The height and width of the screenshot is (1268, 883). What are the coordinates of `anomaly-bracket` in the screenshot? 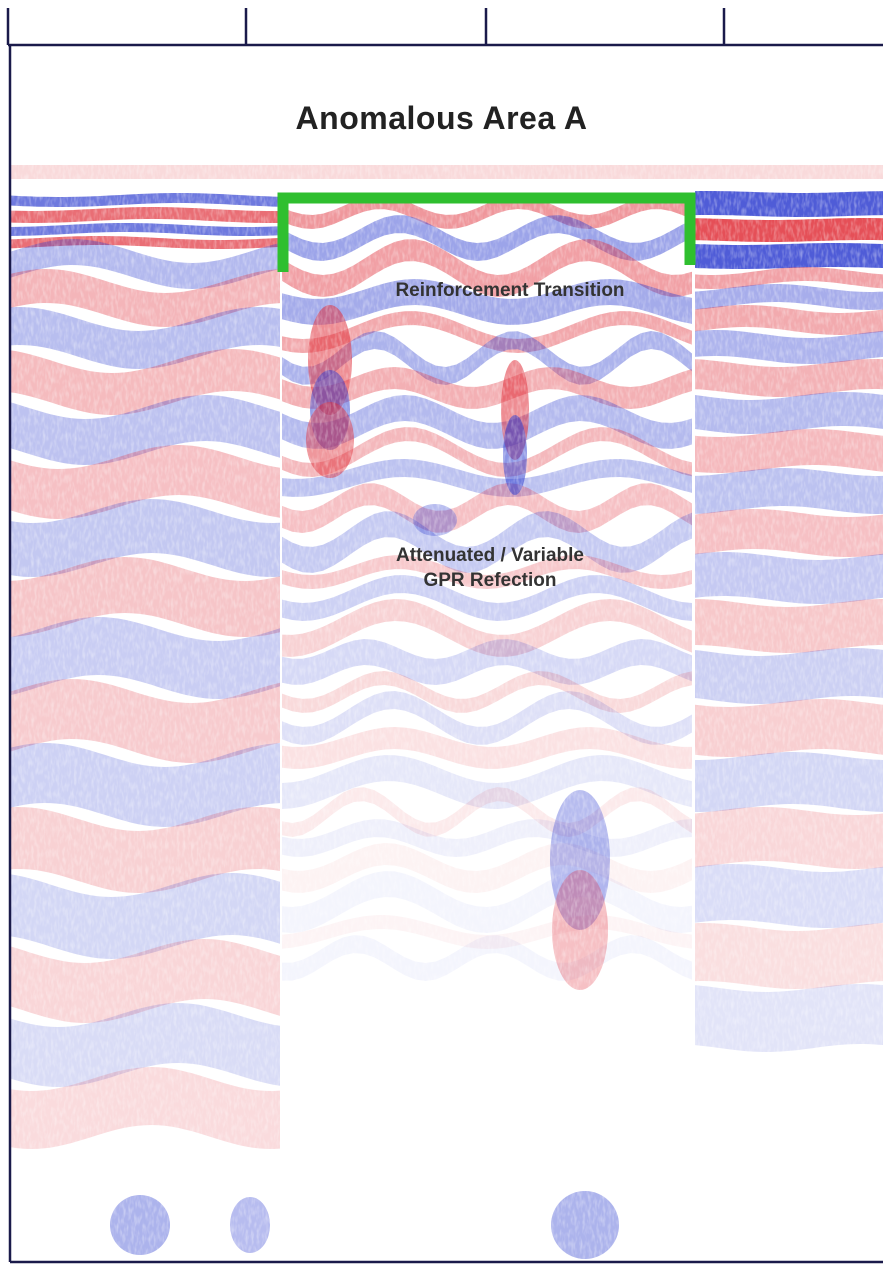 It's located at (486, 232).